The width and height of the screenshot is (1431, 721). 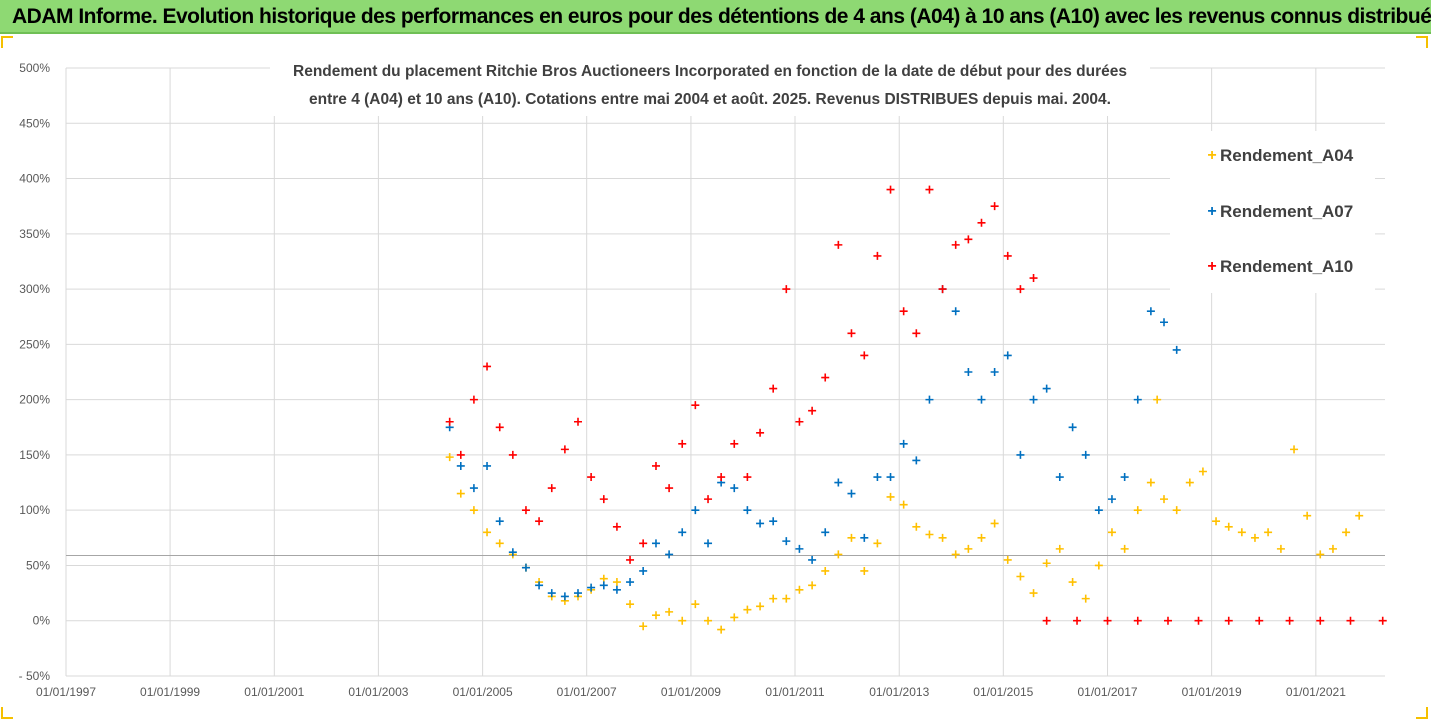 What do you see at coordinates (899, 692) in the screenshot?
I see `x-tick-label: 01/01/2013` at bounding box center [899, 692].